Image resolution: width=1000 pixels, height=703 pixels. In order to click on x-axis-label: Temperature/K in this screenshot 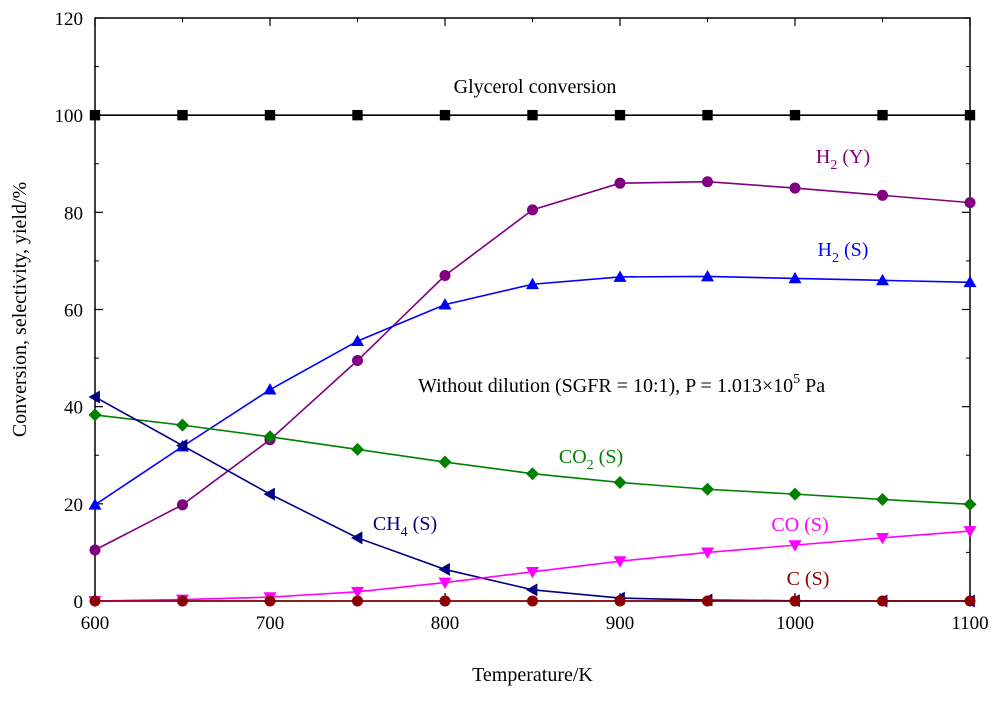, I will do `click(532, 675)`.